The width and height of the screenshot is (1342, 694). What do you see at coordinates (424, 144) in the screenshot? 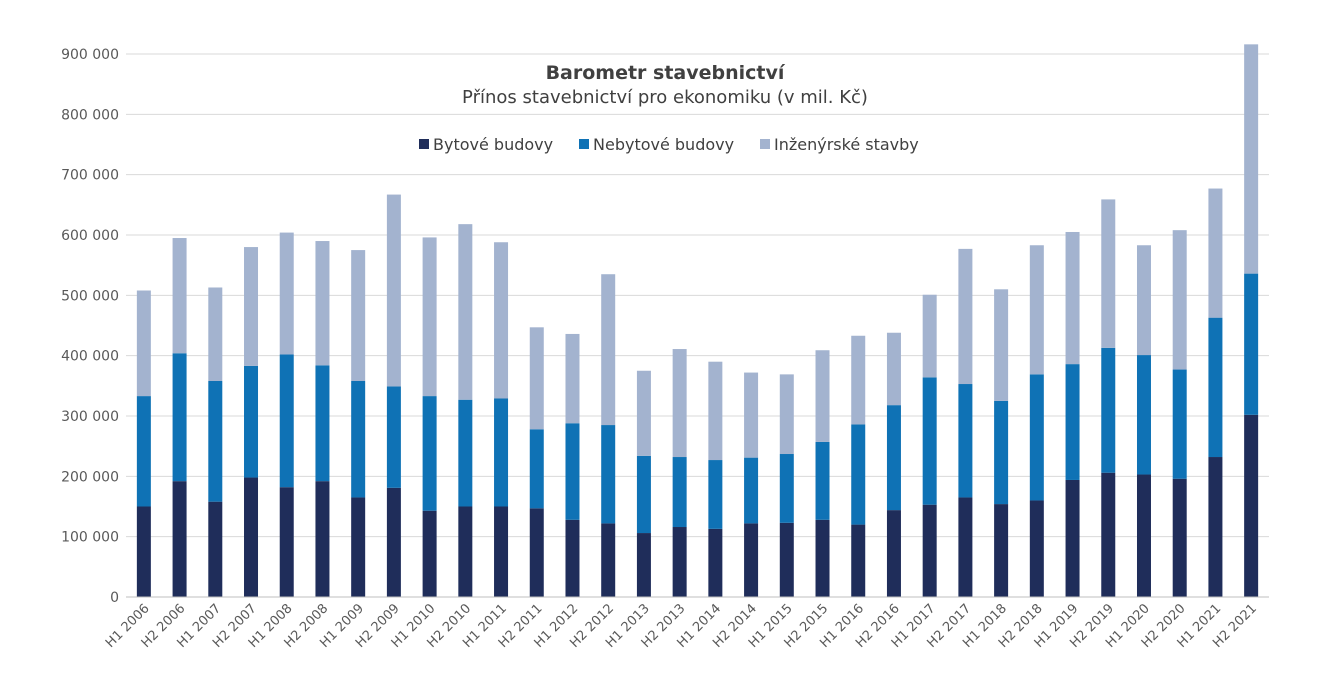
I see `legend-swatch-bytove` at bounding box center [424, 144].